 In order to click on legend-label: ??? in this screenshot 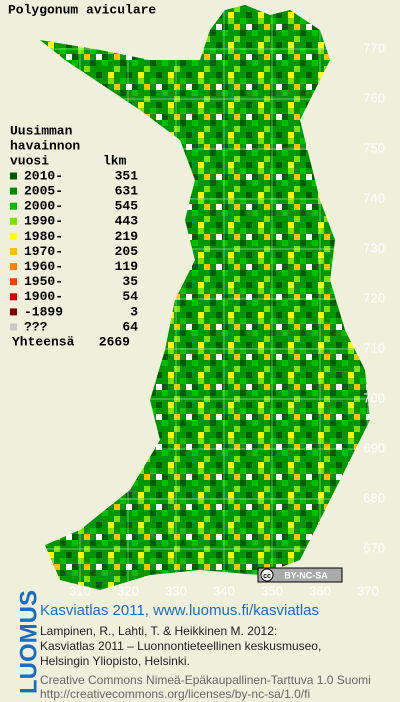, I will do `click(36, 326)`.